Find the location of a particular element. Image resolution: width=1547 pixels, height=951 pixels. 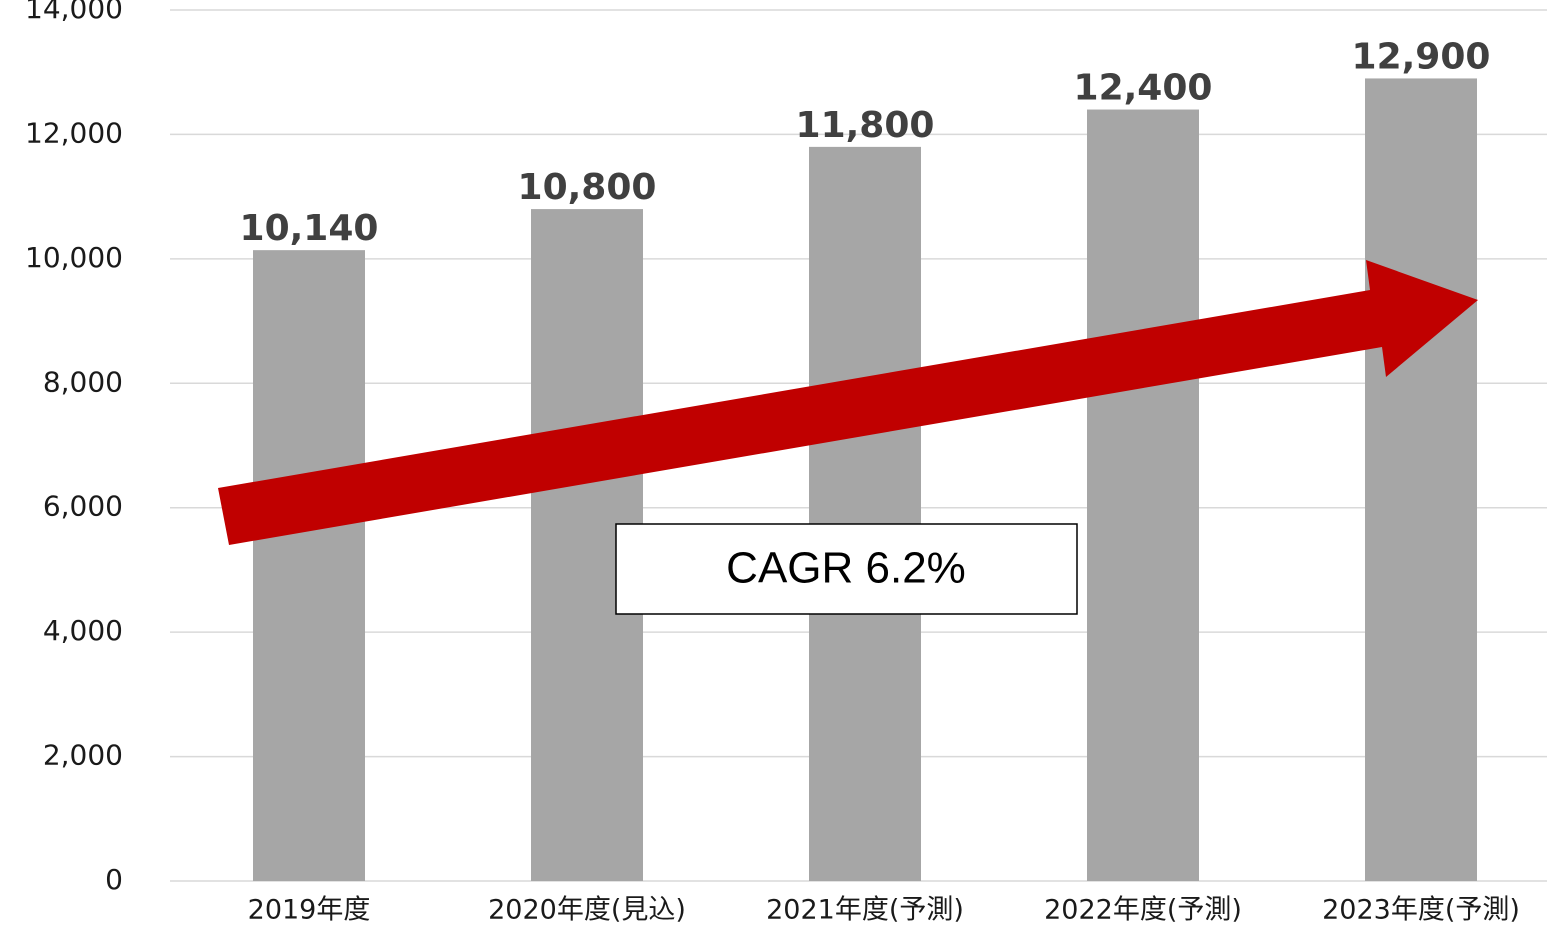

data-label: 10,140 is located at coordinates (309, 228).